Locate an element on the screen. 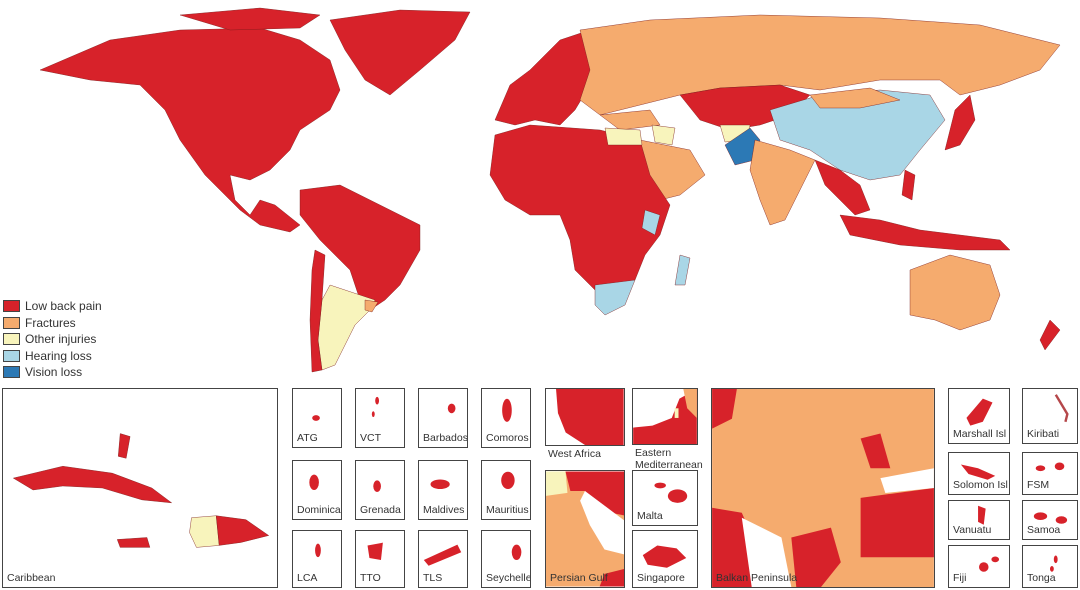 The image size is (1080, 590). inset-tto: TTO is located at coordinates (380, 559).